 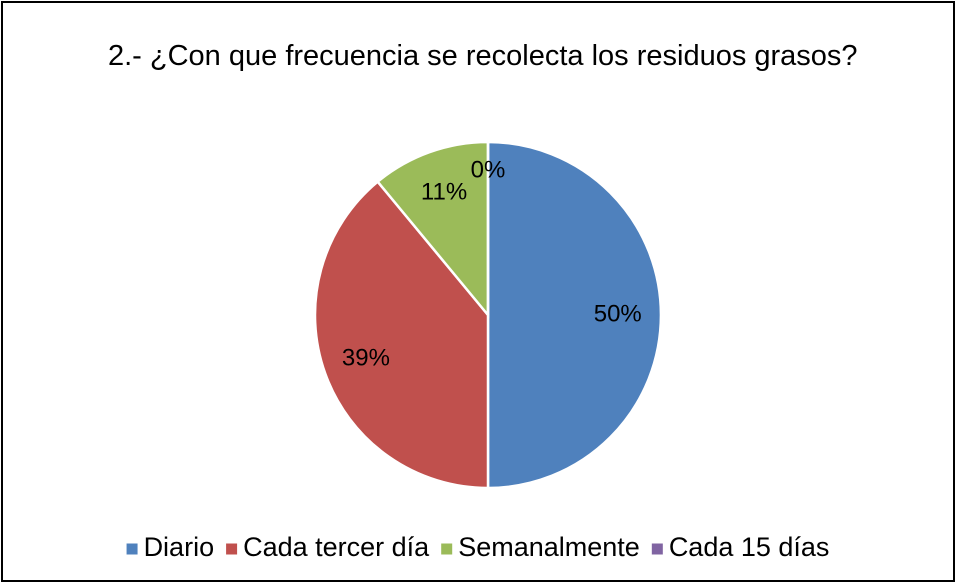 I want to click on legend-label: Cada tercer día, so click(x=336, y=547).